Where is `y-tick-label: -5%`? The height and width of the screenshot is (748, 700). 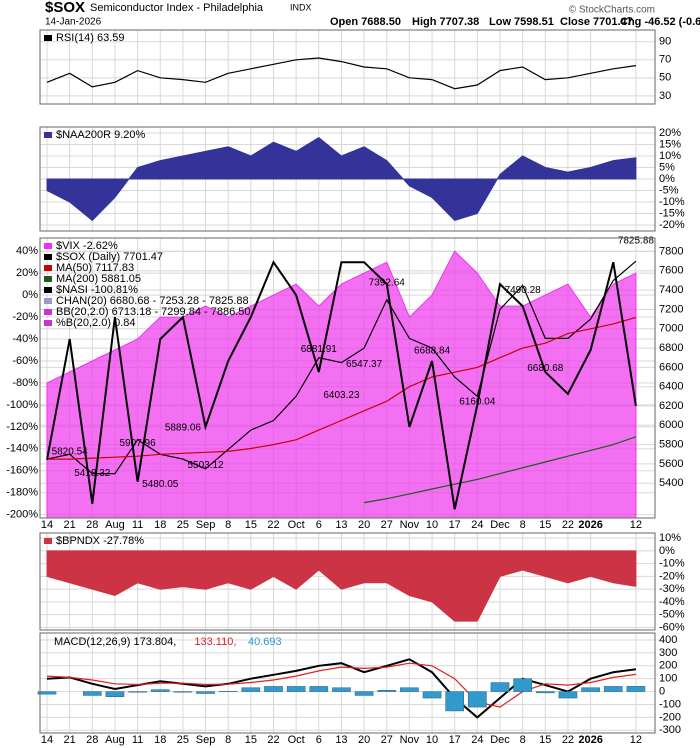 y-tick-label: -5% is located at coordinates (669, 190).